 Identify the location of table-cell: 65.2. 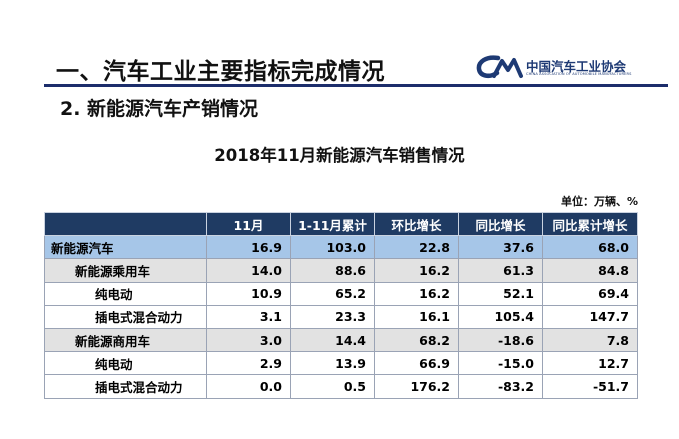
(332, 293).